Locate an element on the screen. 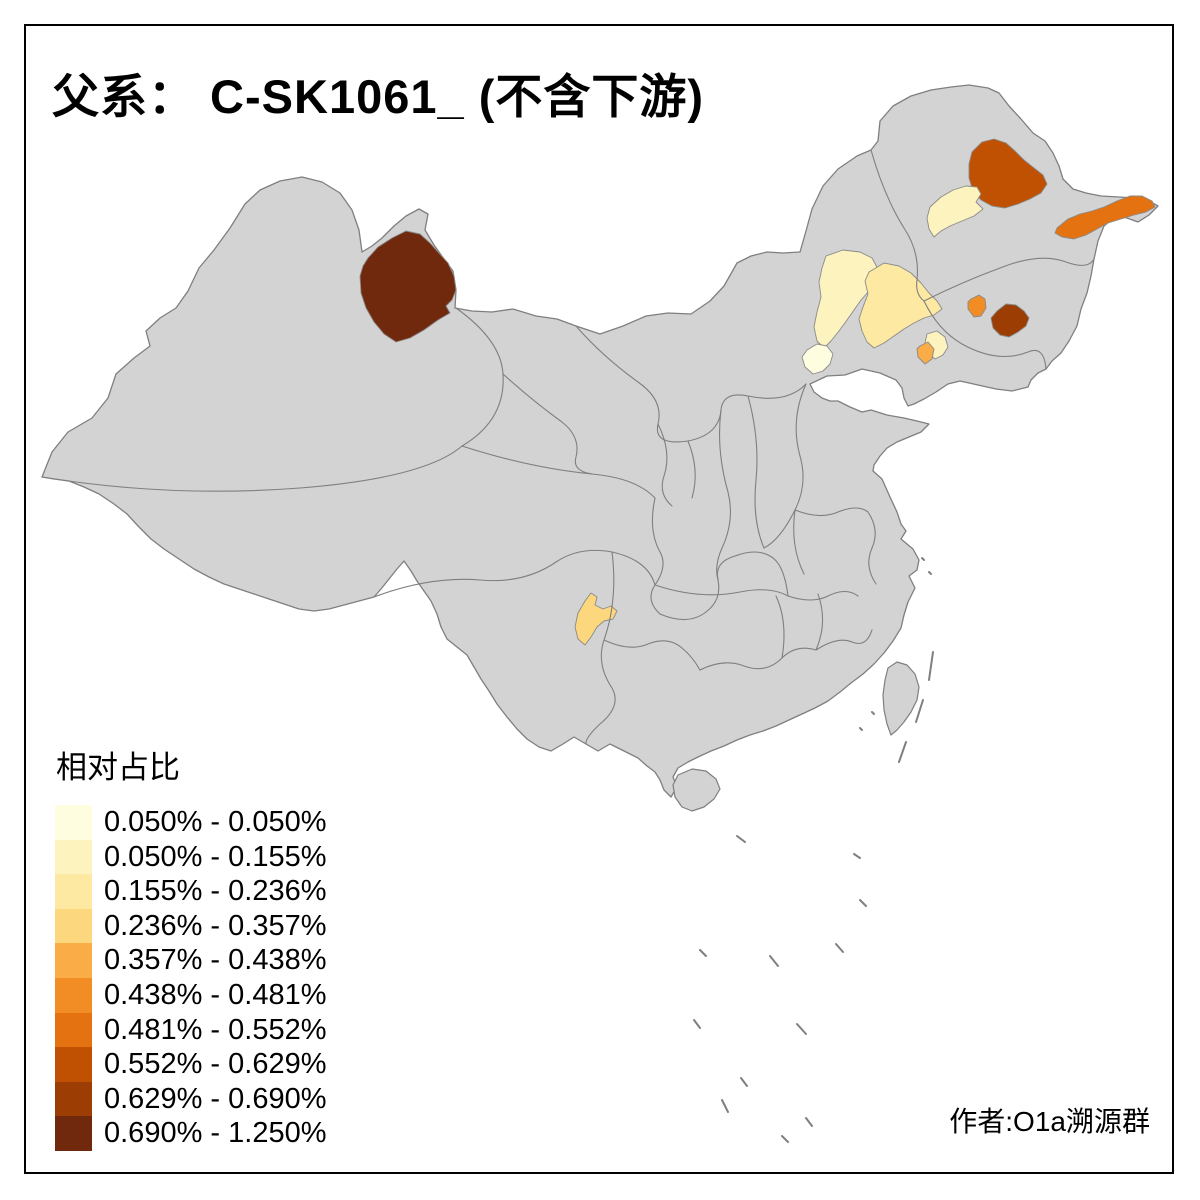 This screenshot has width=1200, height=1200. region-jilin-west-orange is located at coordinates (977, 306).